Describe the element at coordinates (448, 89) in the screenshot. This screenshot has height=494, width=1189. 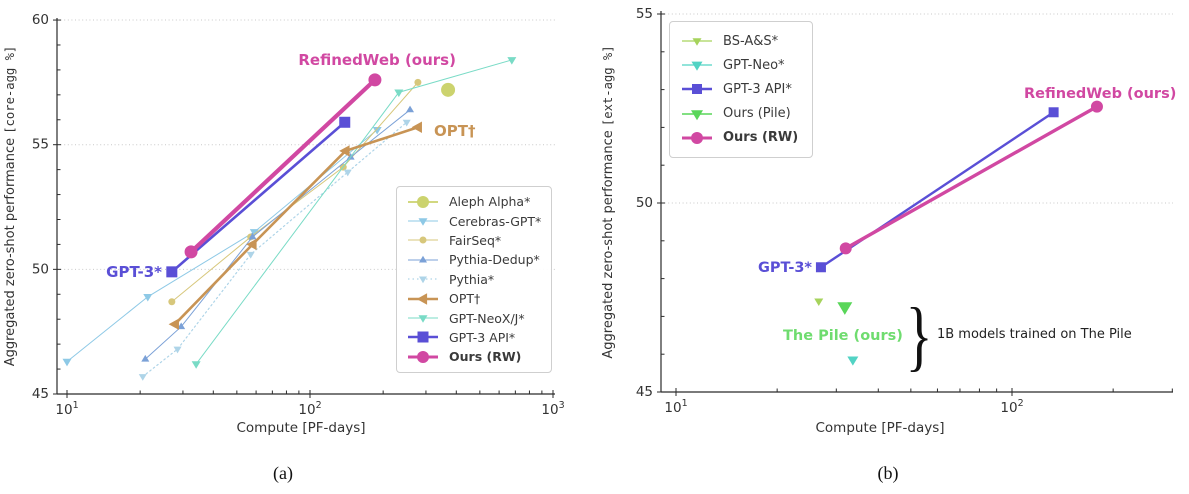
I see `series-marker-aleph-alpha` at that location.